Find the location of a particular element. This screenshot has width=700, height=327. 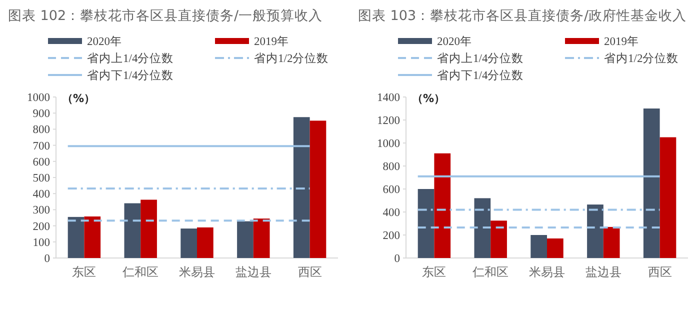

chart-title: 图表 103：攀枝花市各区县直接债务/政府性基金收入 is located at coordinates (522, 16).